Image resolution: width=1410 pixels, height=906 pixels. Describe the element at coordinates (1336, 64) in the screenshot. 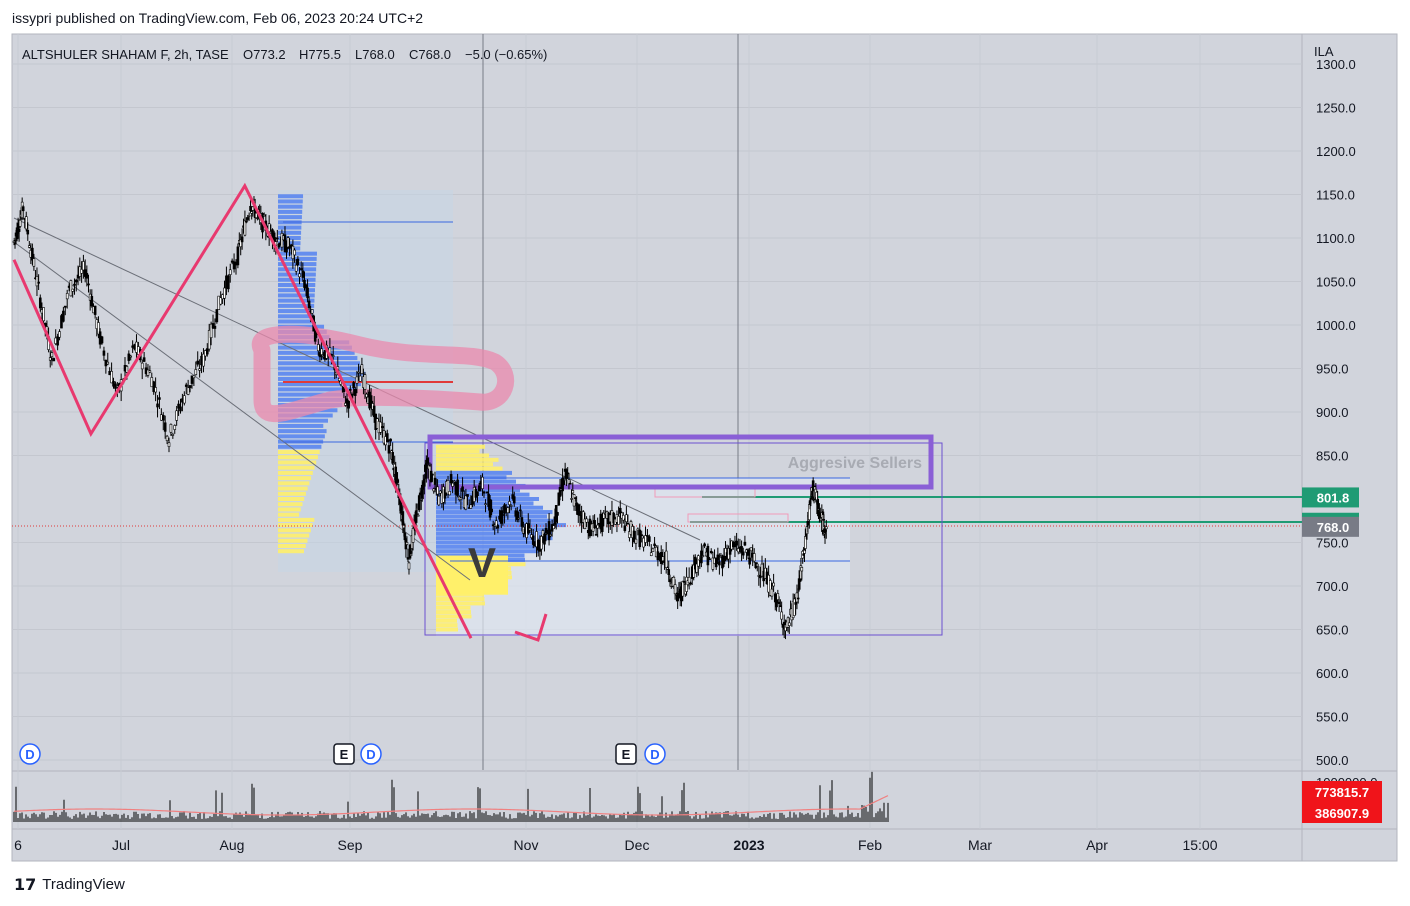

I see `price-tick-0: 1300.0` at that location.